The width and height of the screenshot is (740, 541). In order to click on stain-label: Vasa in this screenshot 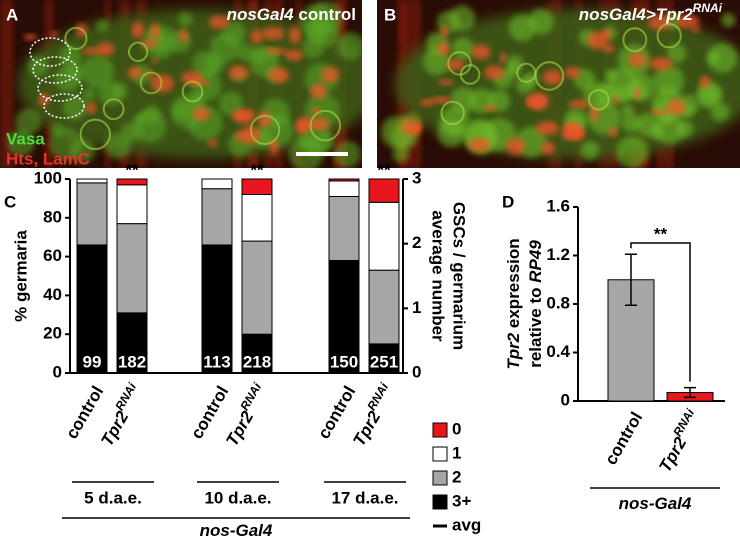, I will do `click(25, 138)`.